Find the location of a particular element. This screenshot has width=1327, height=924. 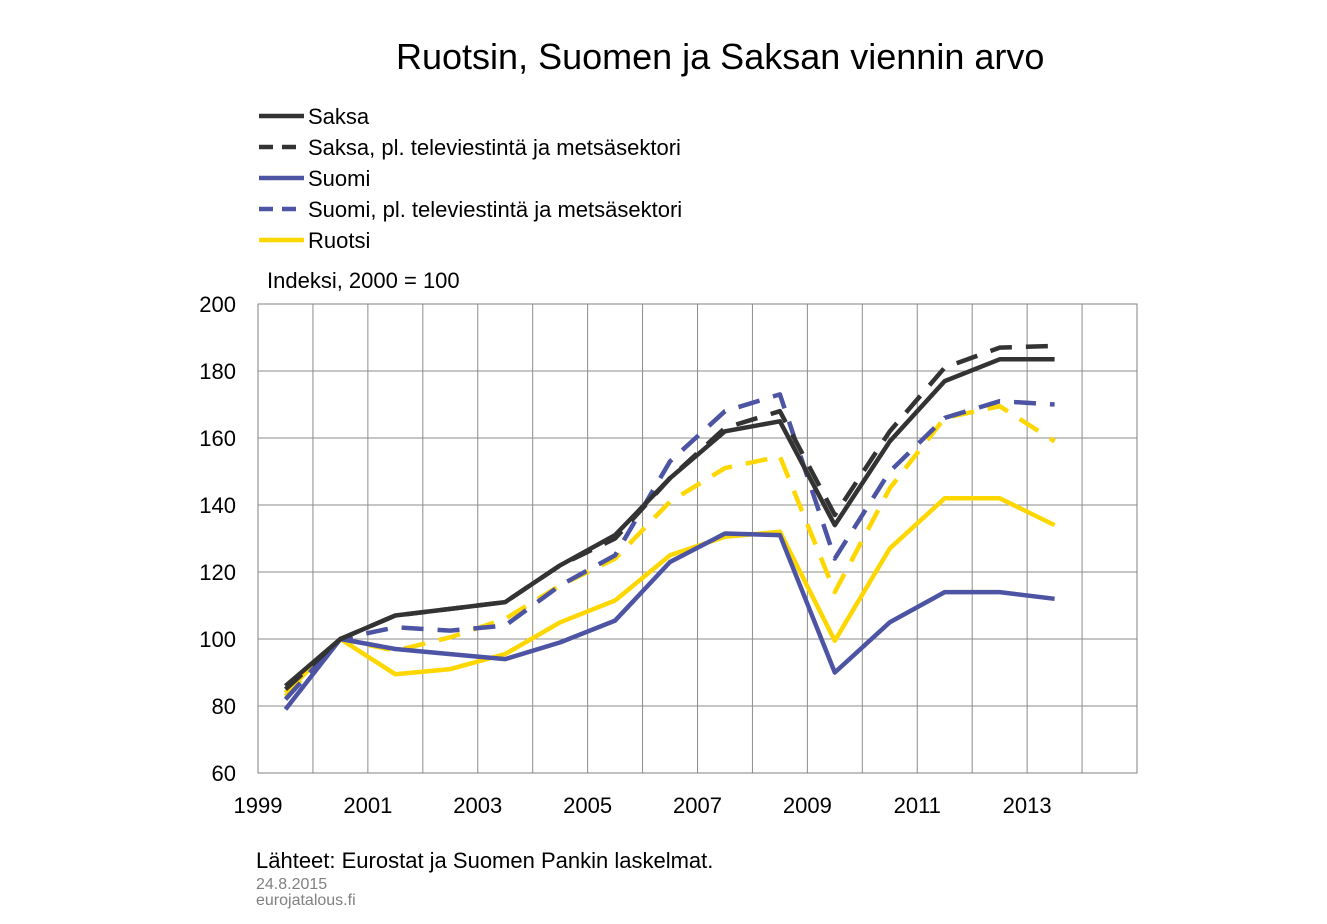

y-tick-label: 160 is located at coordinates (217, 438).